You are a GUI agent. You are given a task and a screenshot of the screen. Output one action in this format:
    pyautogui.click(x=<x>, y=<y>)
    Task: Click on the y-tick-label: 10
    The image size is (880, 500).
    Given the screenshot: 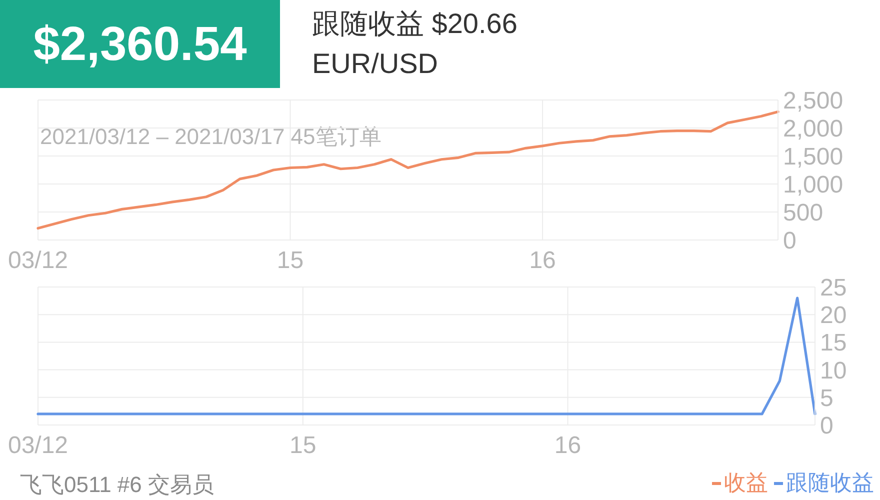 What is the action you would take?
    pyautogui.click(x=833, y=370)
    